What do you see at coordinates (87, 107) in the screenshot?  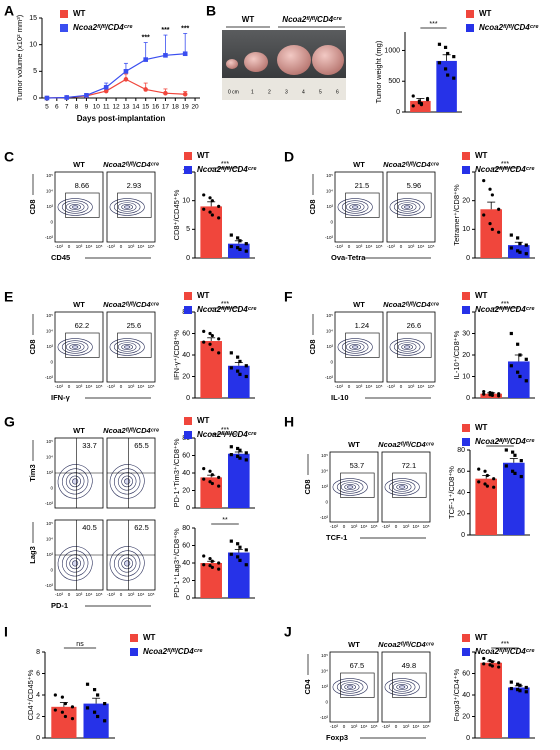 I see `x-tick-label: 9` at bounding box center [87, 107].